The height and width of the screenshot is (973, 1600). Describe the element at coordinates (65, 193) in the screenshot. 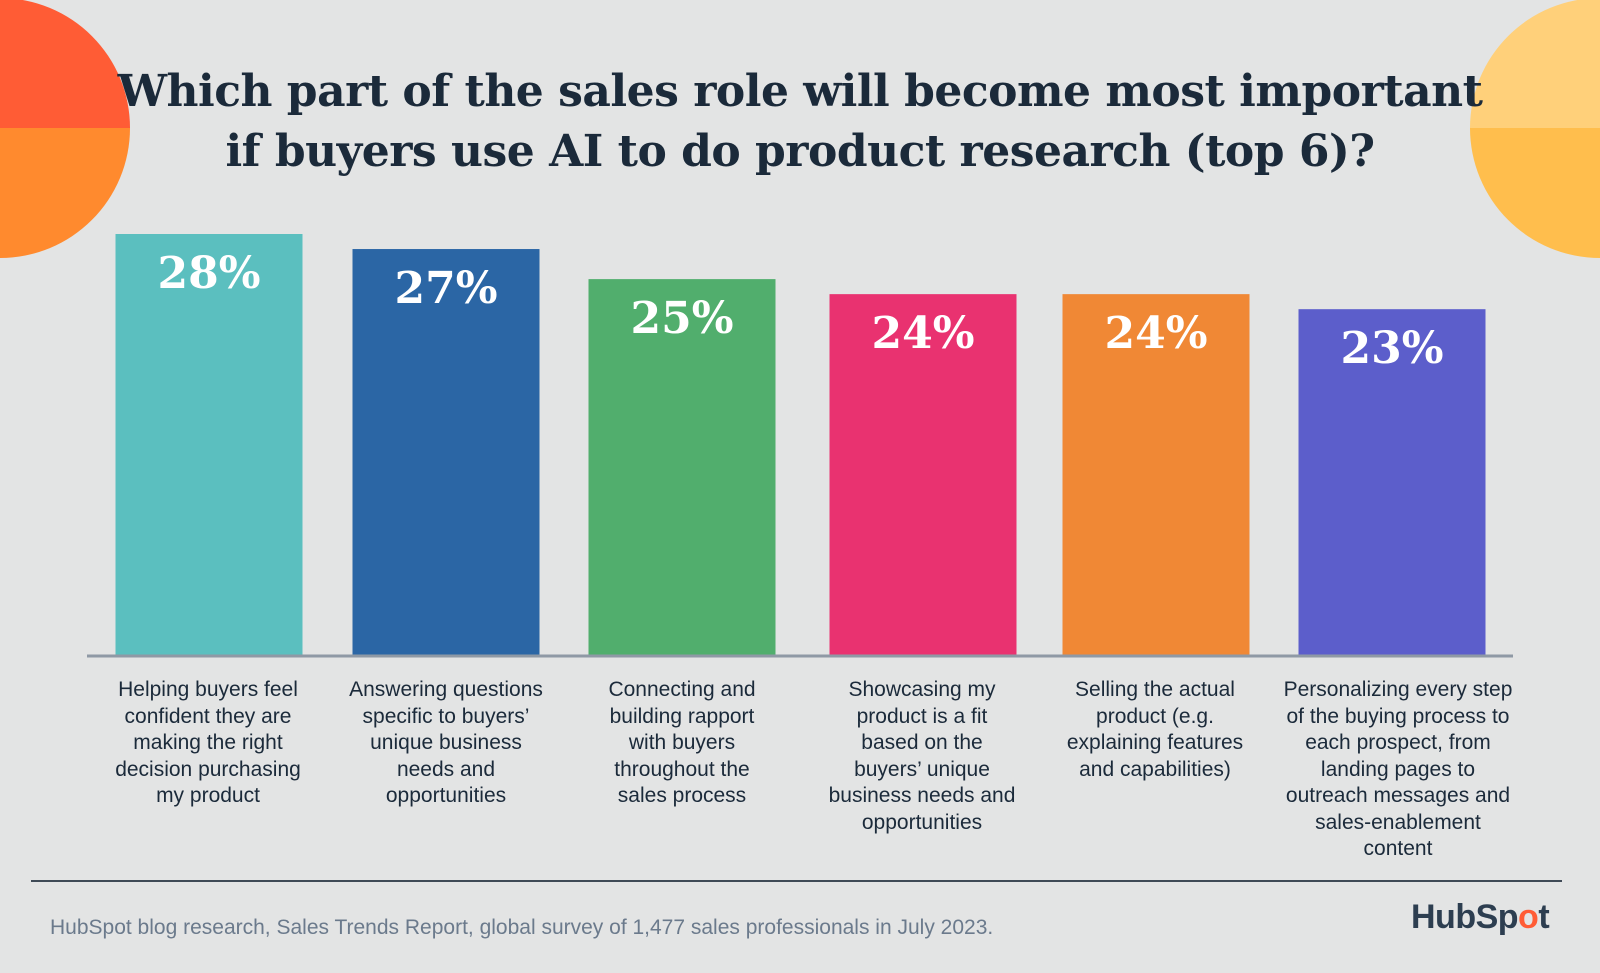

I see `deco-left-bottom-quarter` at that location.